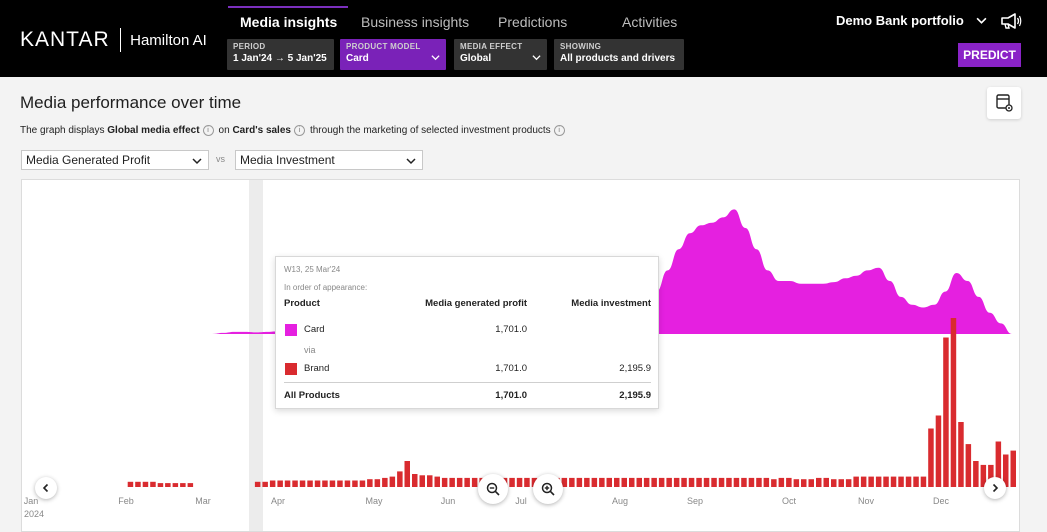  I want to click on showing-caption: SHOWING, so click(581, 46).